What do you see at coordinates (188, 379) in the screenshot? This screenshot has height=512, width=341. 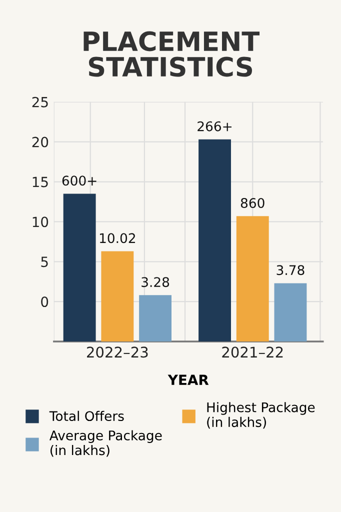 I see `x-axis-title: YEAR` at bounding box center [188, 379].